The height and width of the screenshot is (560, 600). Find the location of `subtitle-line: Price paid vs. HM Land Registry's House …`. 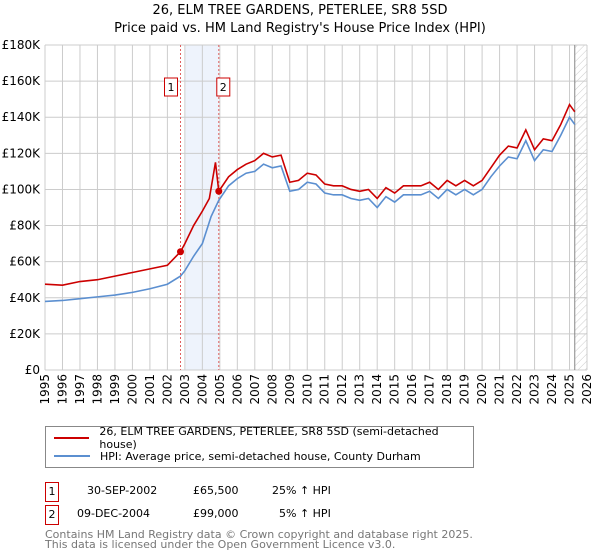

subtitle-line: Price paid vs. HM Land Registry's House … is located at coordinates (300, 28).